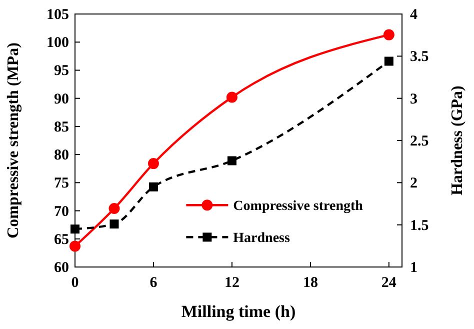 The width and height of the screenshot is (474, 329). What do you see at coordinates (414, 184) in the screenshot?
I see `y2-tick-label: 2` at bounding box center [414, 184].